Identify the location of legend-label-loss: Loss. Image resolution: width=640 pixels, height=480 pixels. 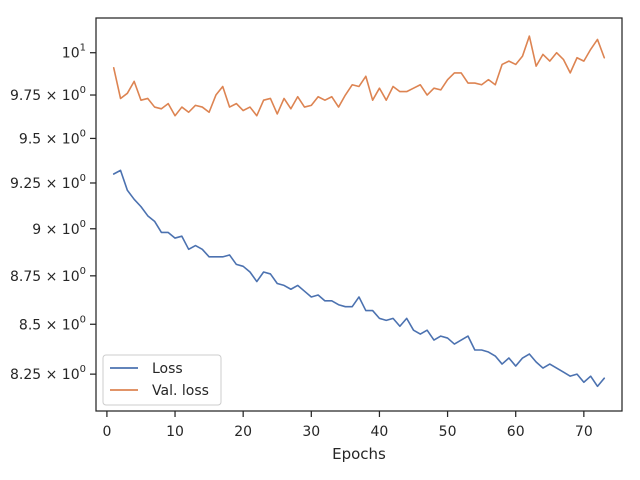
(167, 369).